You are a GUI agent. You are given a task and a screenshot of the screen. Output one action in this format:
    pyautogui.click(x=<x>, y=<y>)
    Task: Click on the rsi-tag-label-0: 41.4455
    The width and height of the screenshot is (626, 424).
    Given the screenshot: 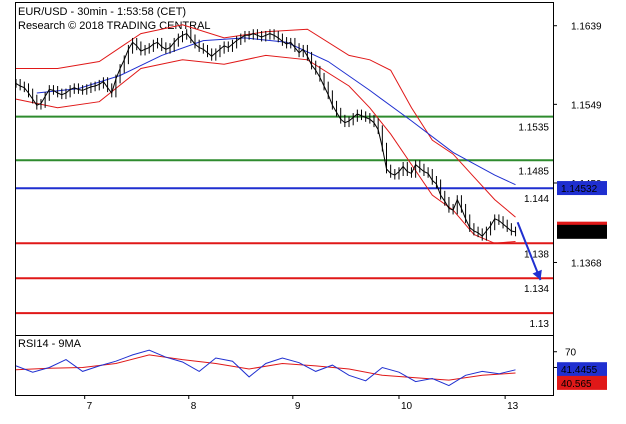 What is the action you would take?
    pyautogui.click(x=579, y=370)
    